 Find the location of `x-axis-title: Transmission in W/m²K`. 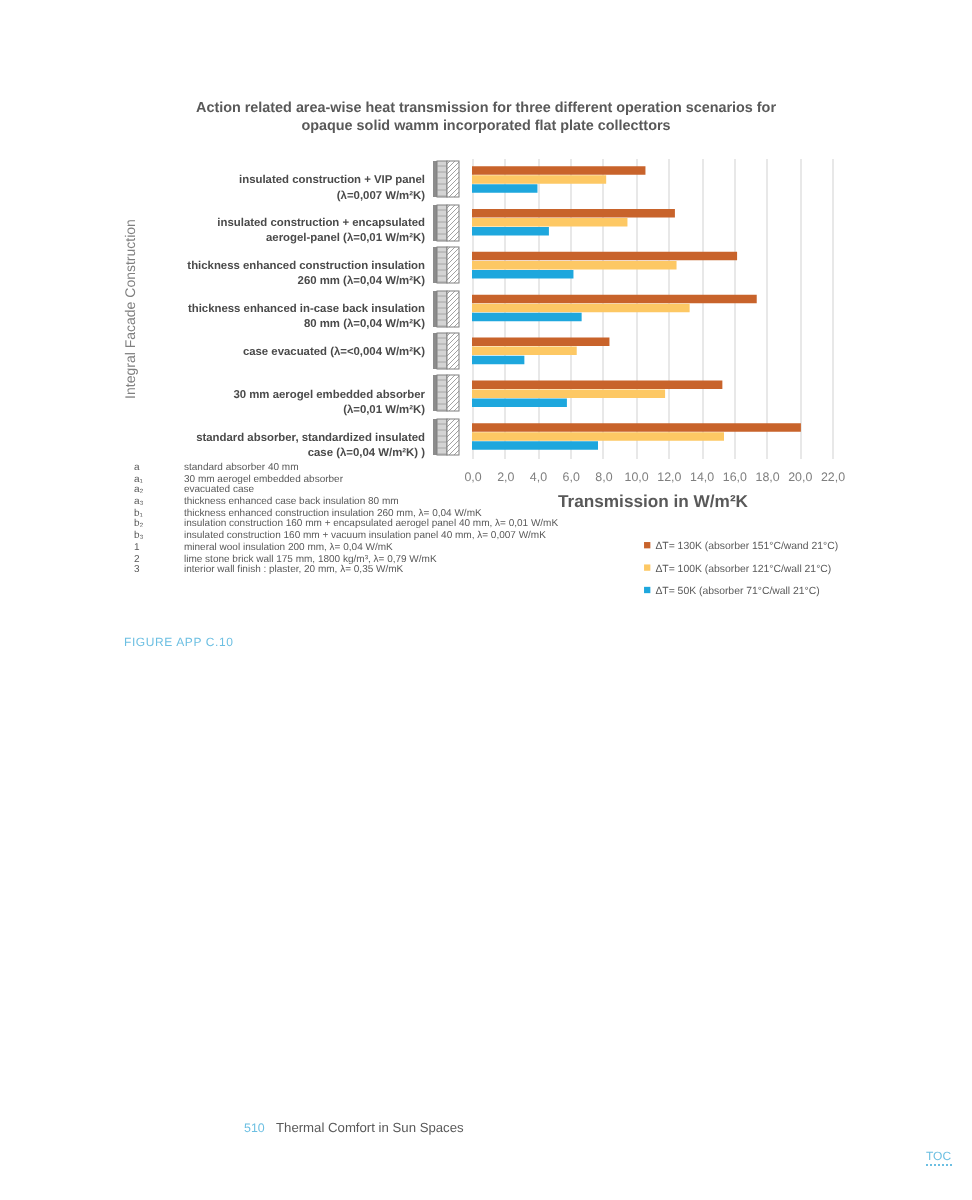

x-axis-title: Transmission in W/m²K is located at coordinates (653, 501).